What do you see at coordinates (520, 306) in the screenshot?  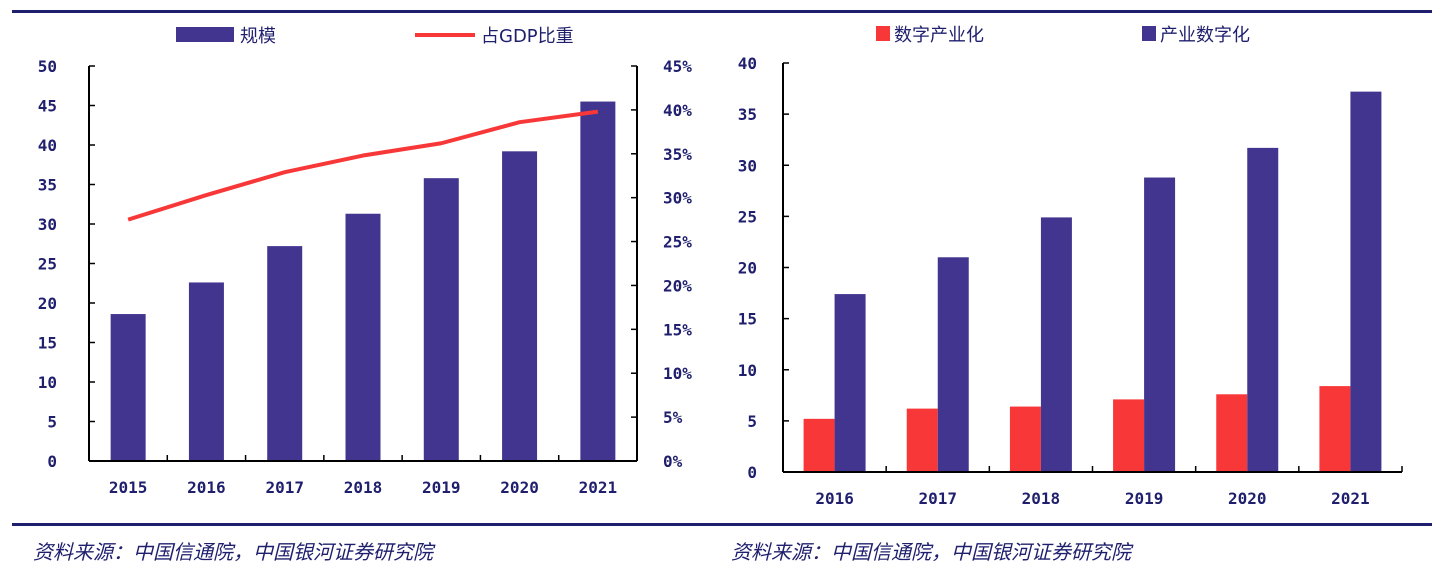 I see `bar-scale-2020` at bounding box center [520, 306].